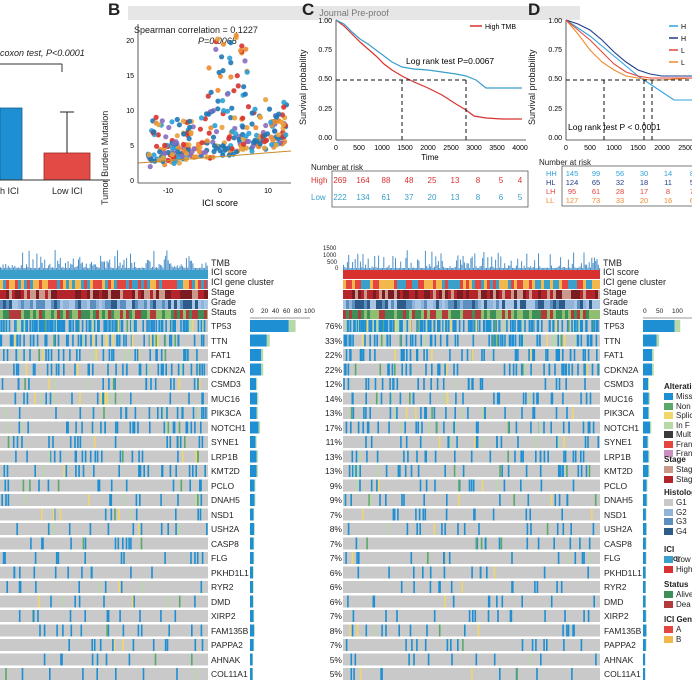 The width and height of the screenshot is (692, 691). What do you see at coordinates (223, 485) in the screenshot?
I see `gene-label: PCLO` at bounding box center [223, 485].